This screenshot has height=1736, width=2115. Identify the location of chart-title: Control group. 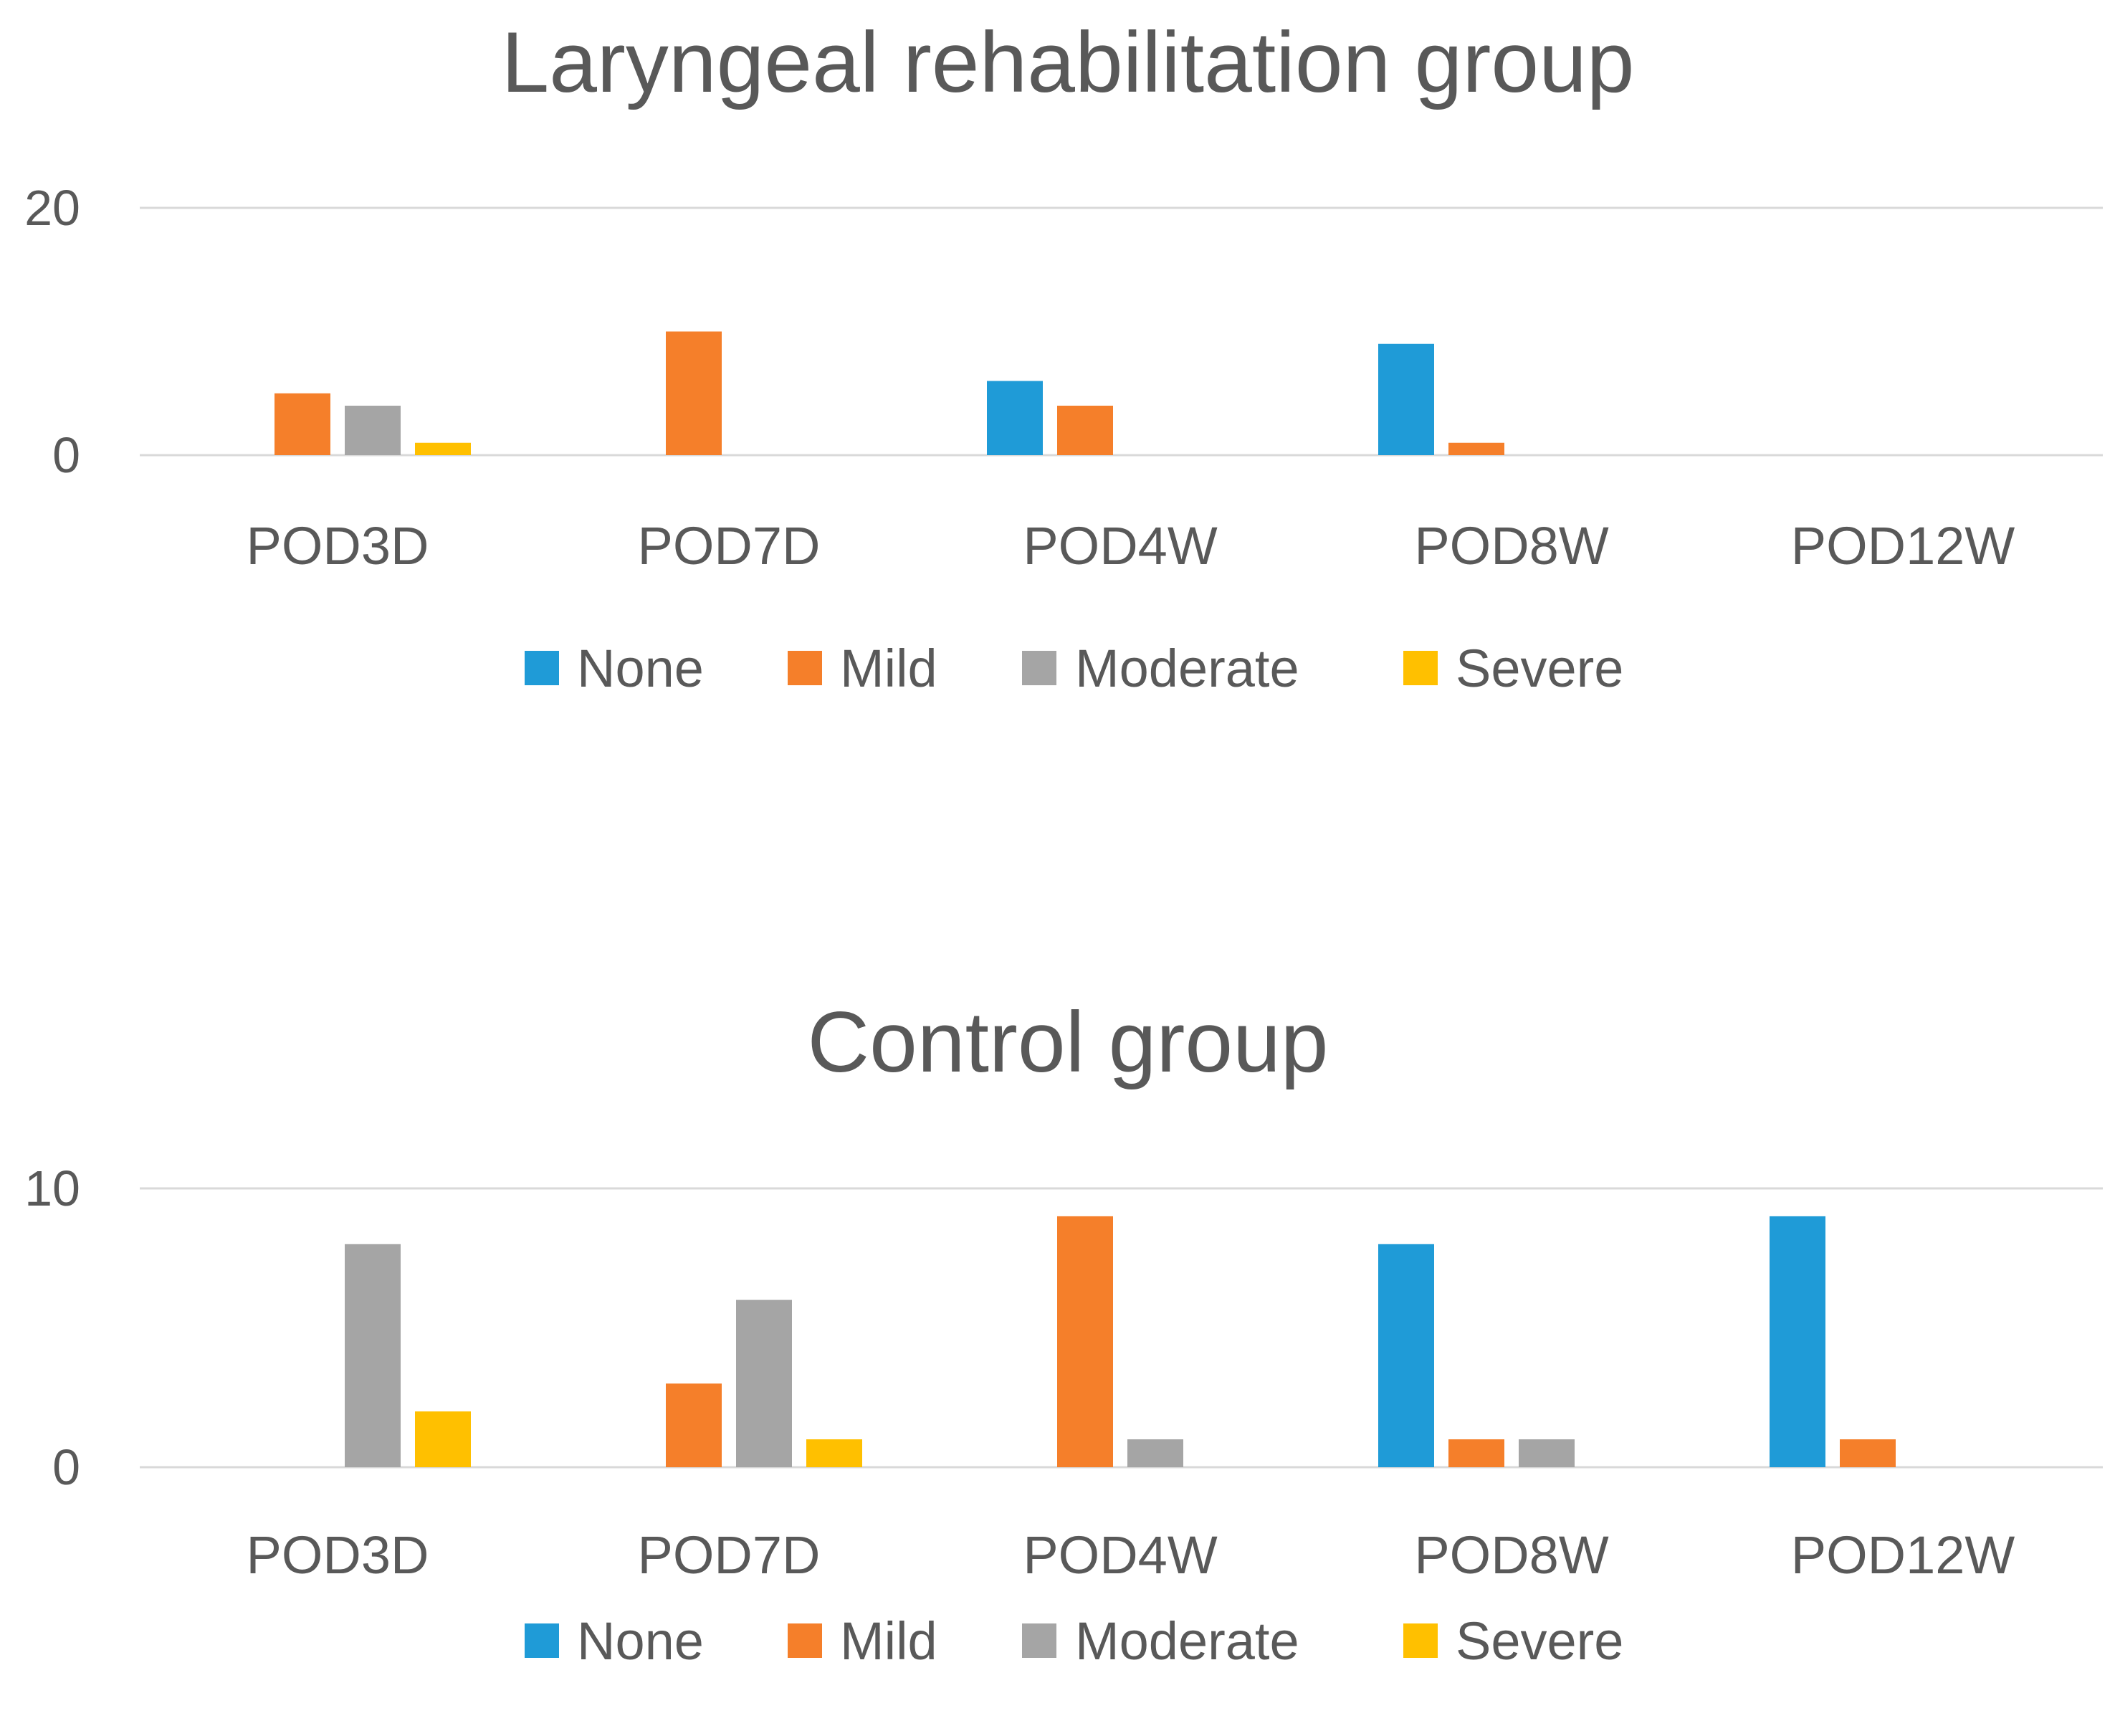
(1067, 1042).